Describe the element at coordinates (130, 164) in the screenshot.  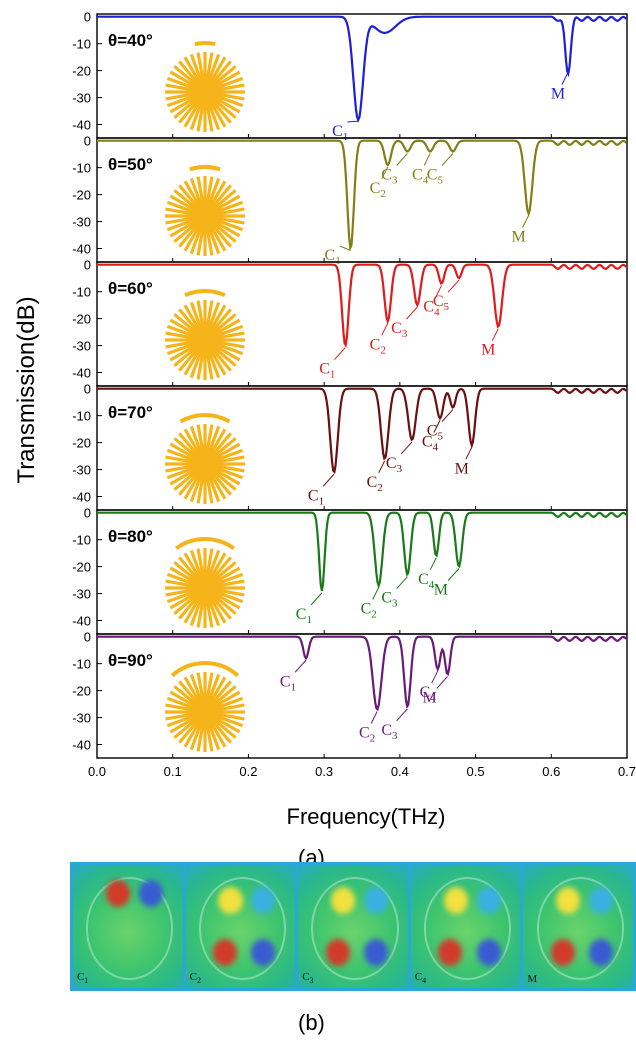
I see `theta-label: θ=50°` at that location.